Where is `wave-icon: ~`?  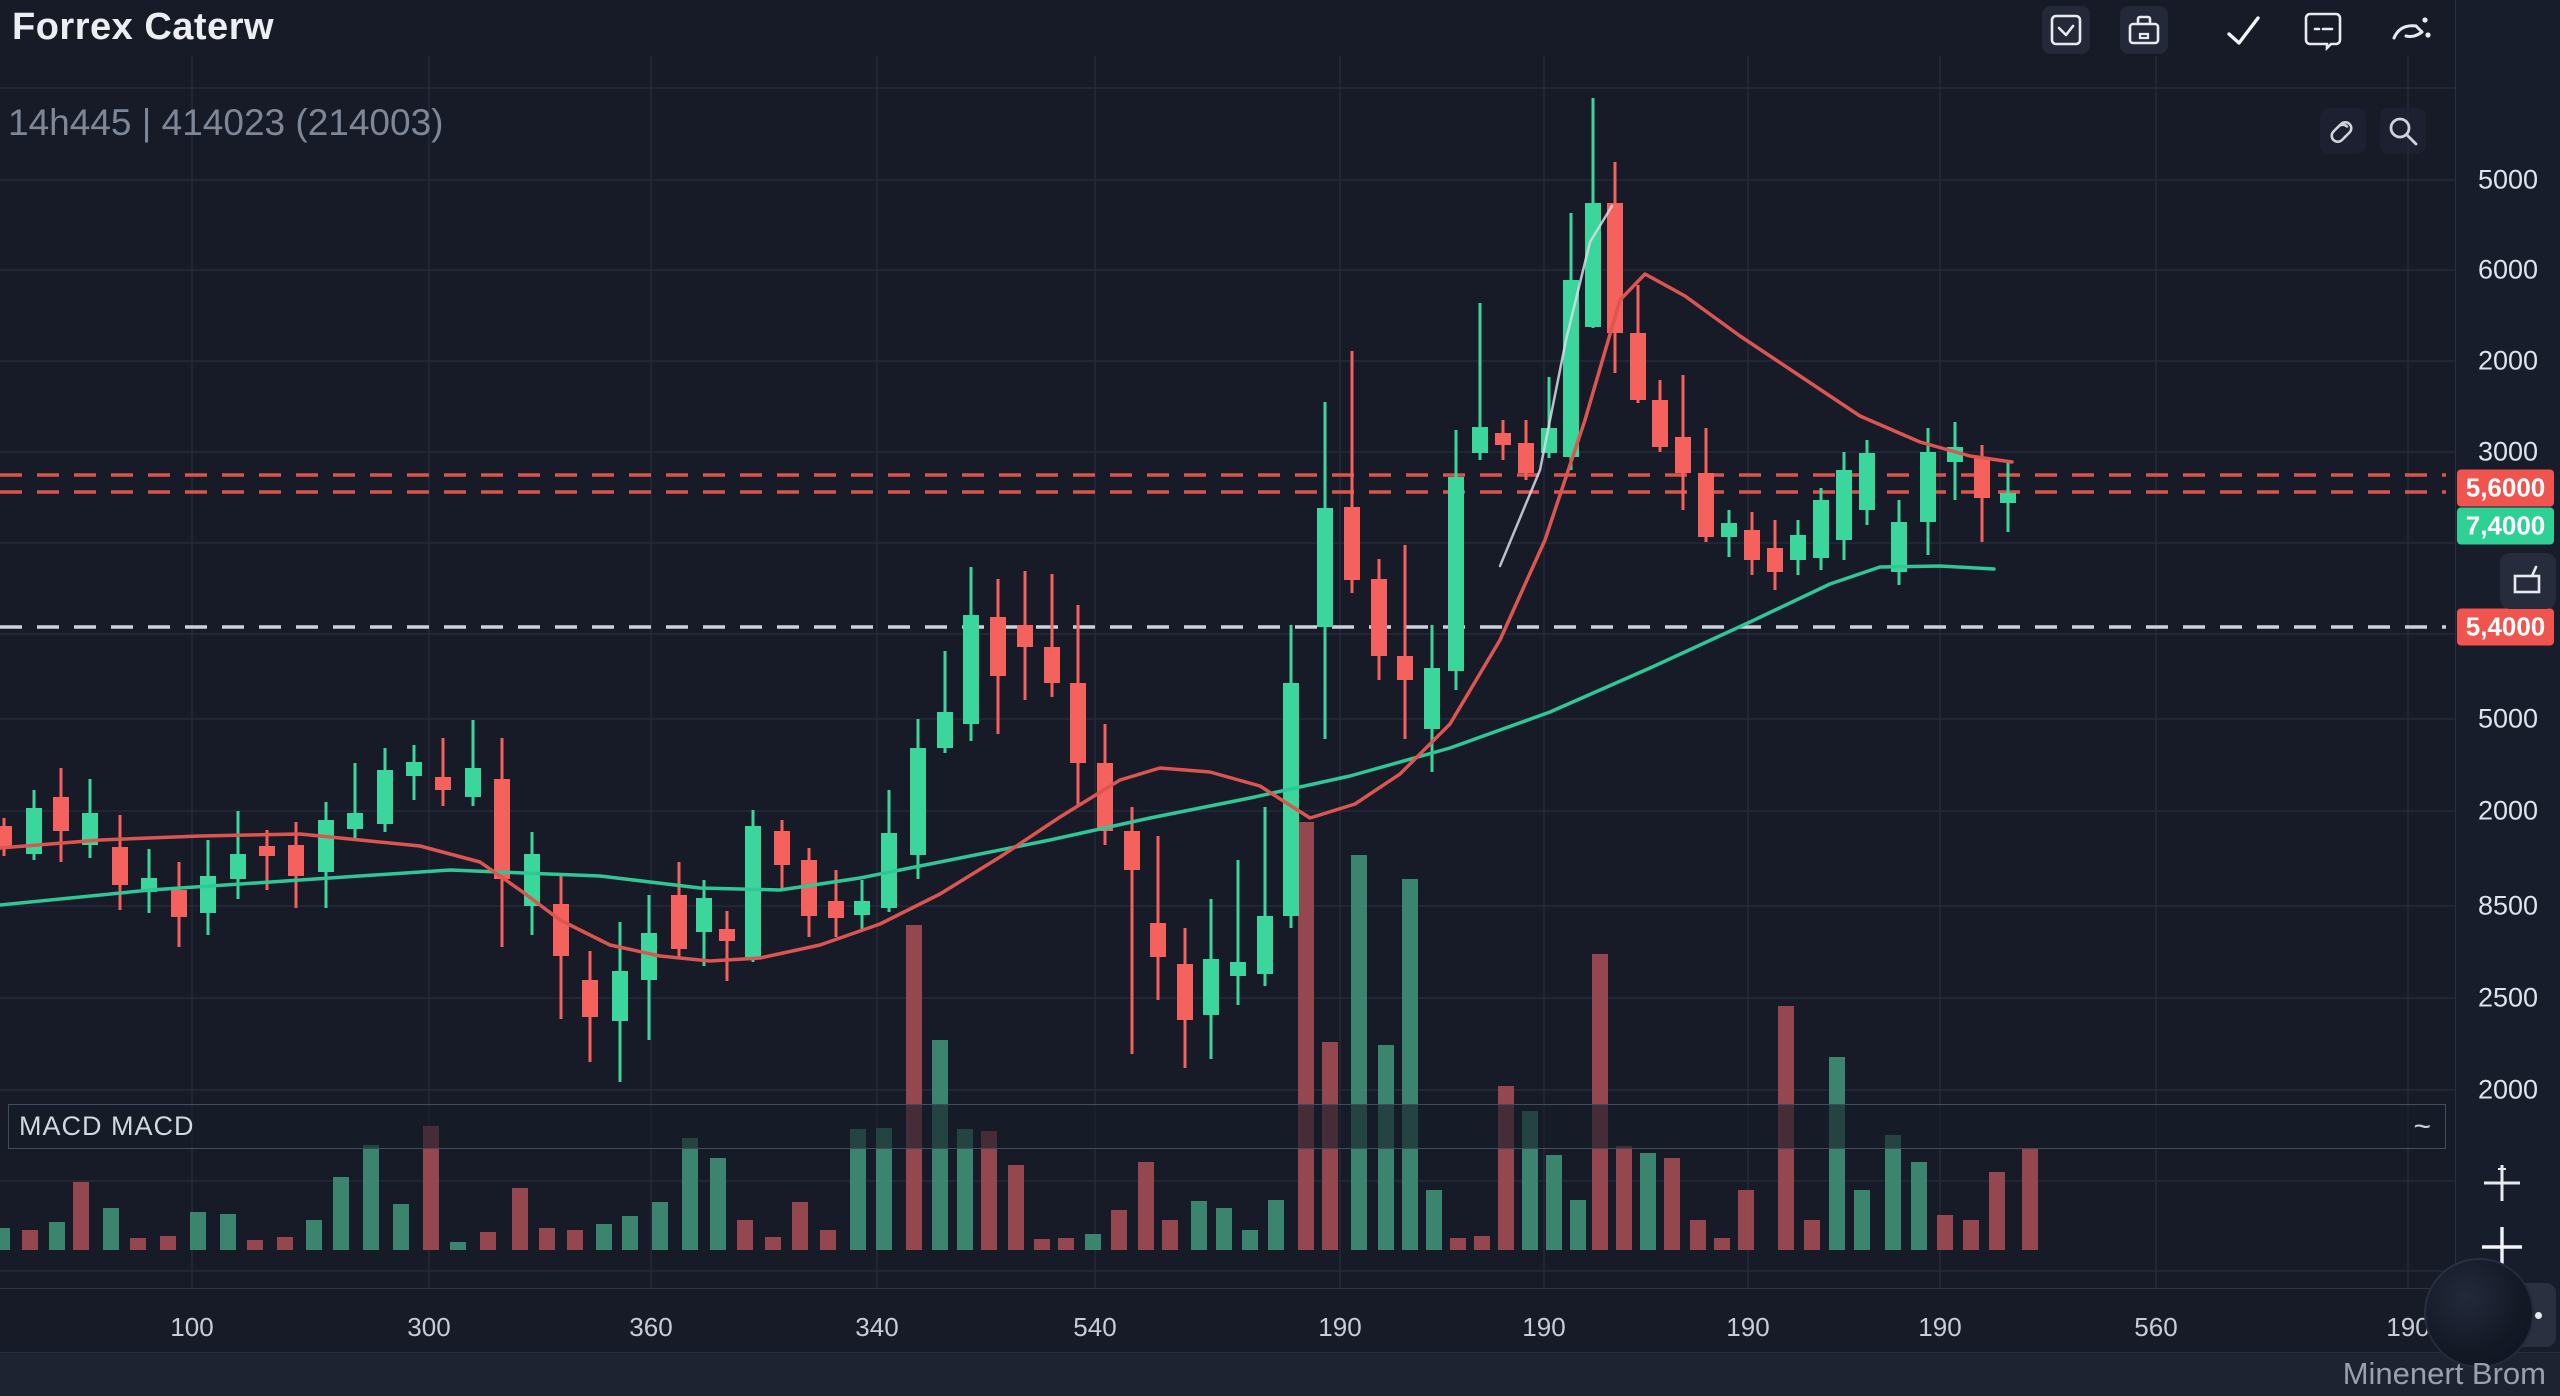 wave-icon: ~ is located at coordinates (2422, 1126).